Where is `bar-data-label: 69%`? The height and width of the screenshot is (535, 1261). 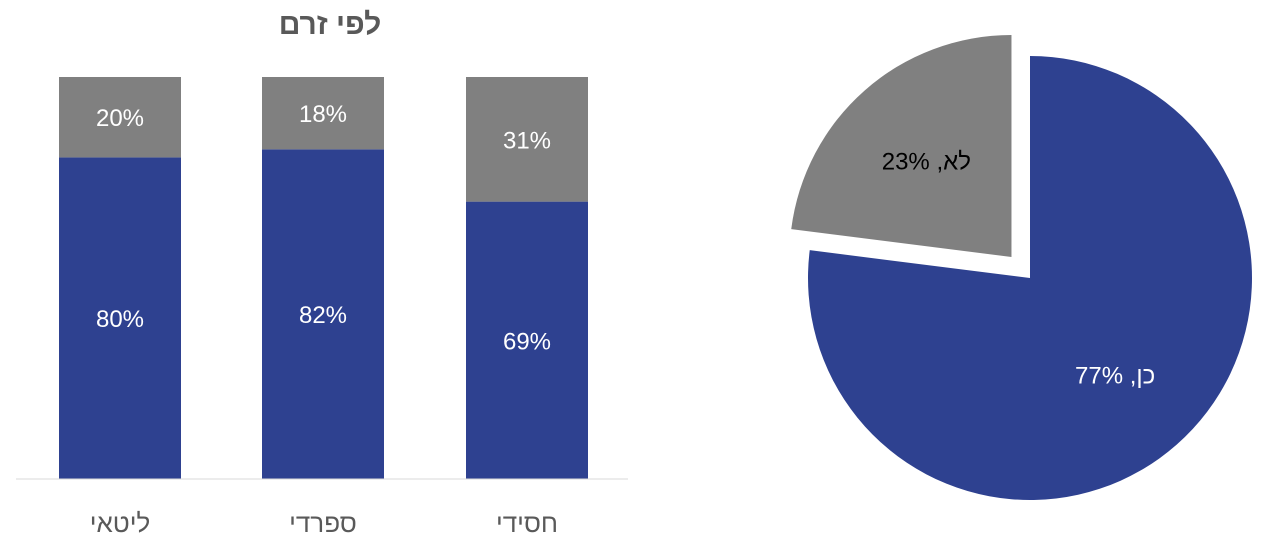 bar-data-label: 69% is located at coordinates (527, 341).